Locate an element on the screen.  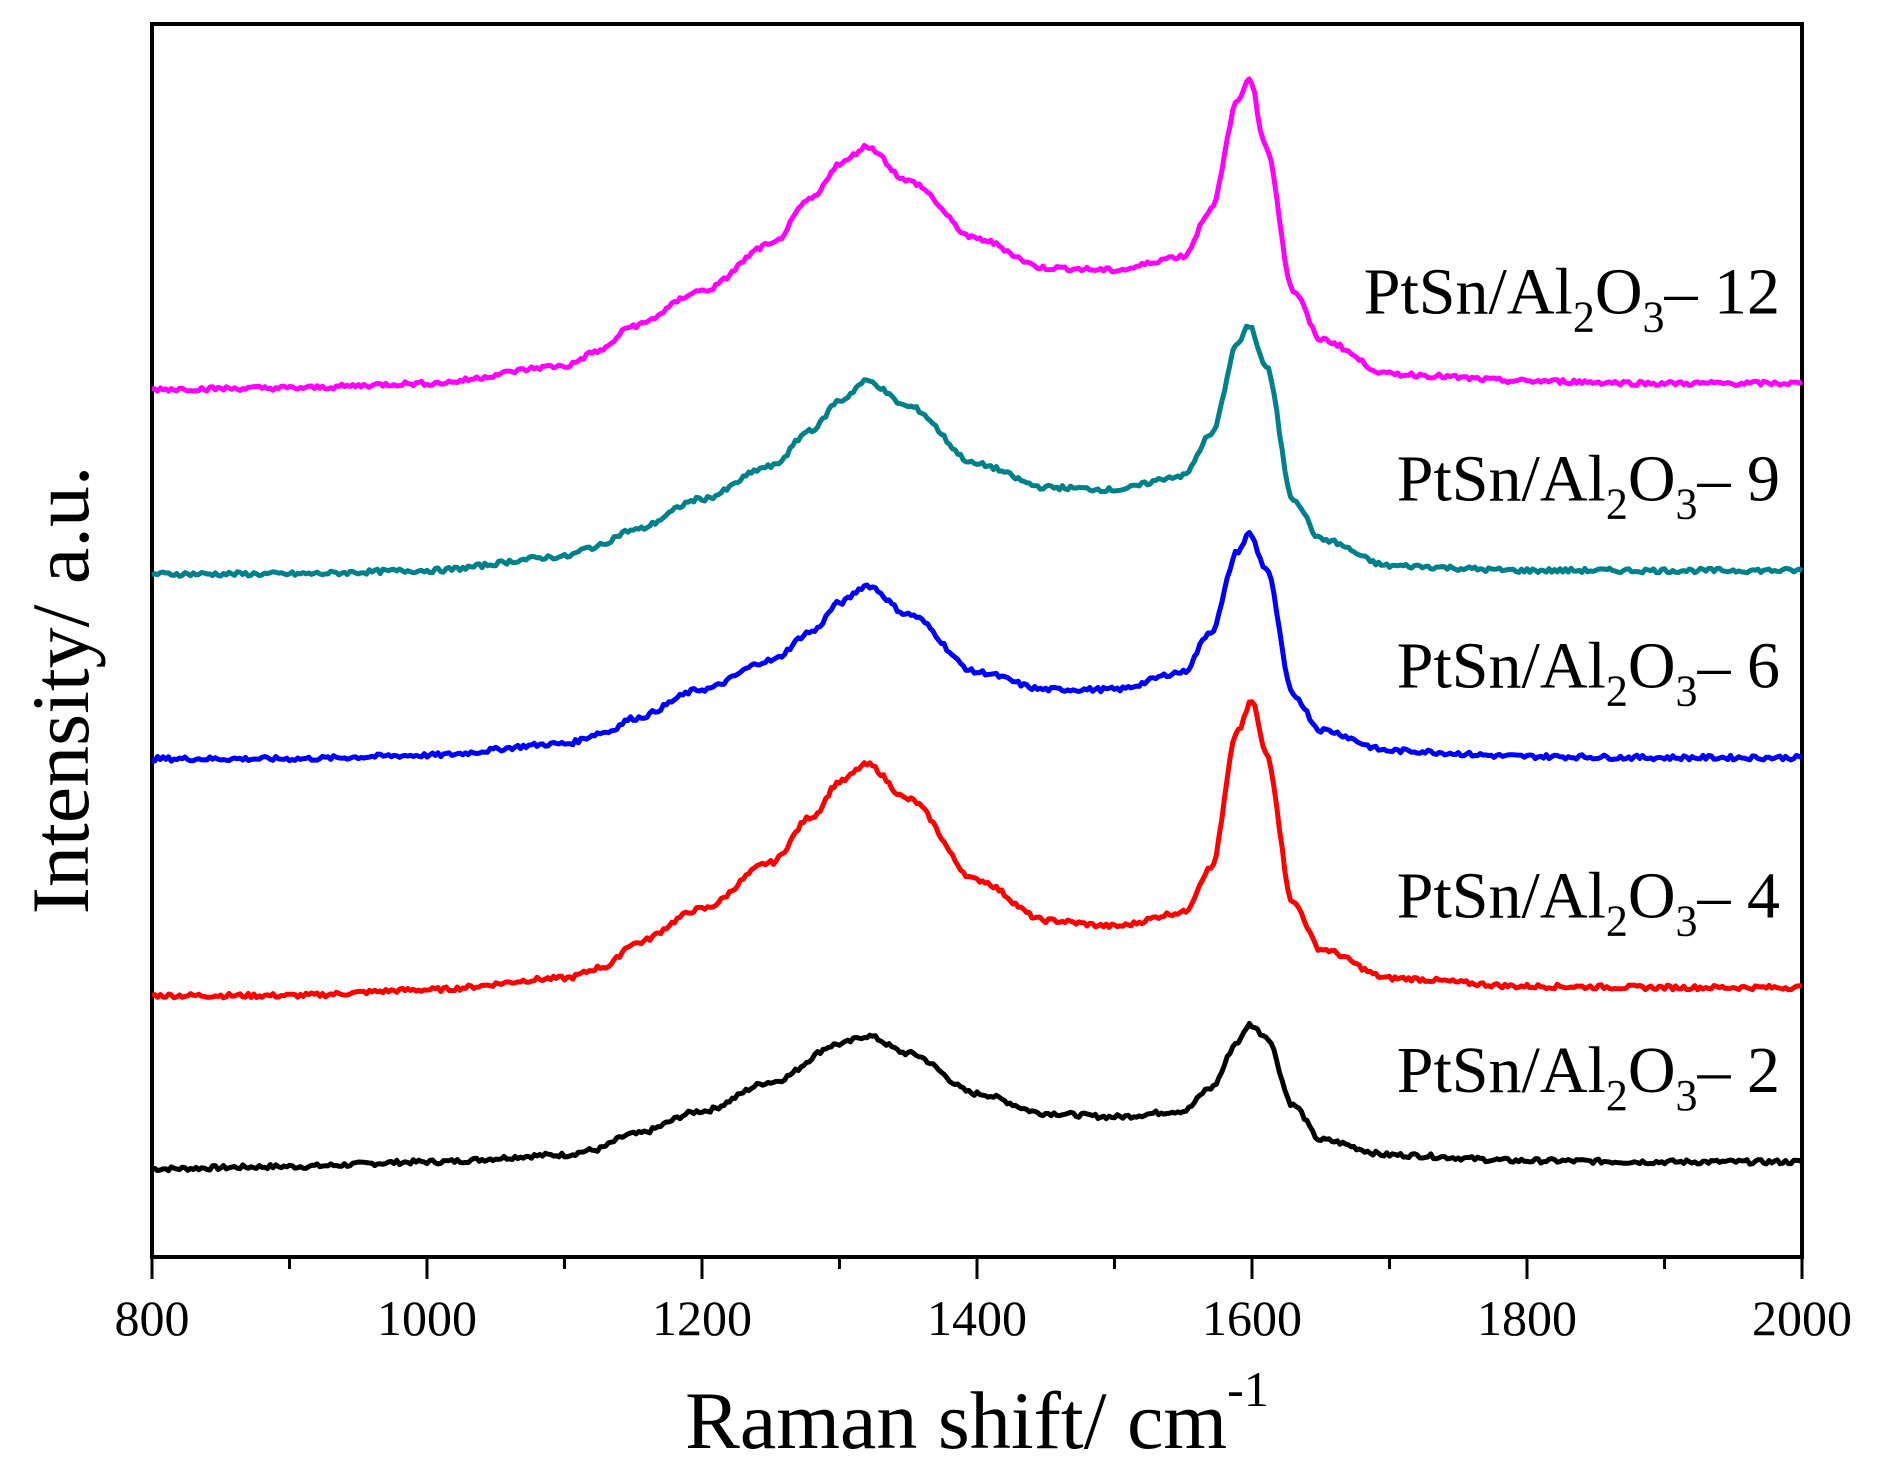
x-tick-layer: 800 1000 1200 1400 1600 1800 2000 is located at coordinates (983, 1301).